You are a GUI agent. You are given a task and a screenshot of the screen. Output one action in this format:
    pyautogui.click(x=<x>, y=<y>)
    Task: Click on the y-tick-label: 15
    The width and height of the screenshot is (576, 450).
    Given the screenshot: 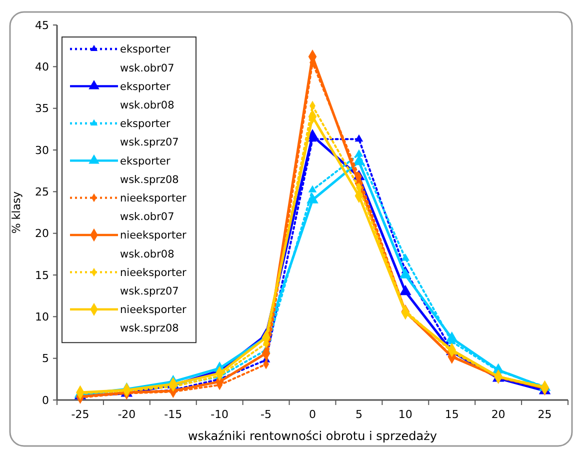 What is the action you would take?
    pyautogui.click(x=42, y=275)
    